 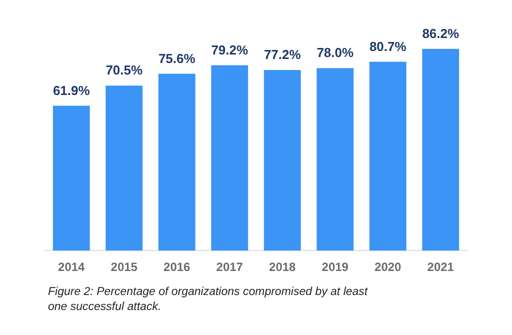 I want to click on x-tick-label: 2014, so click(x=72, y=267).